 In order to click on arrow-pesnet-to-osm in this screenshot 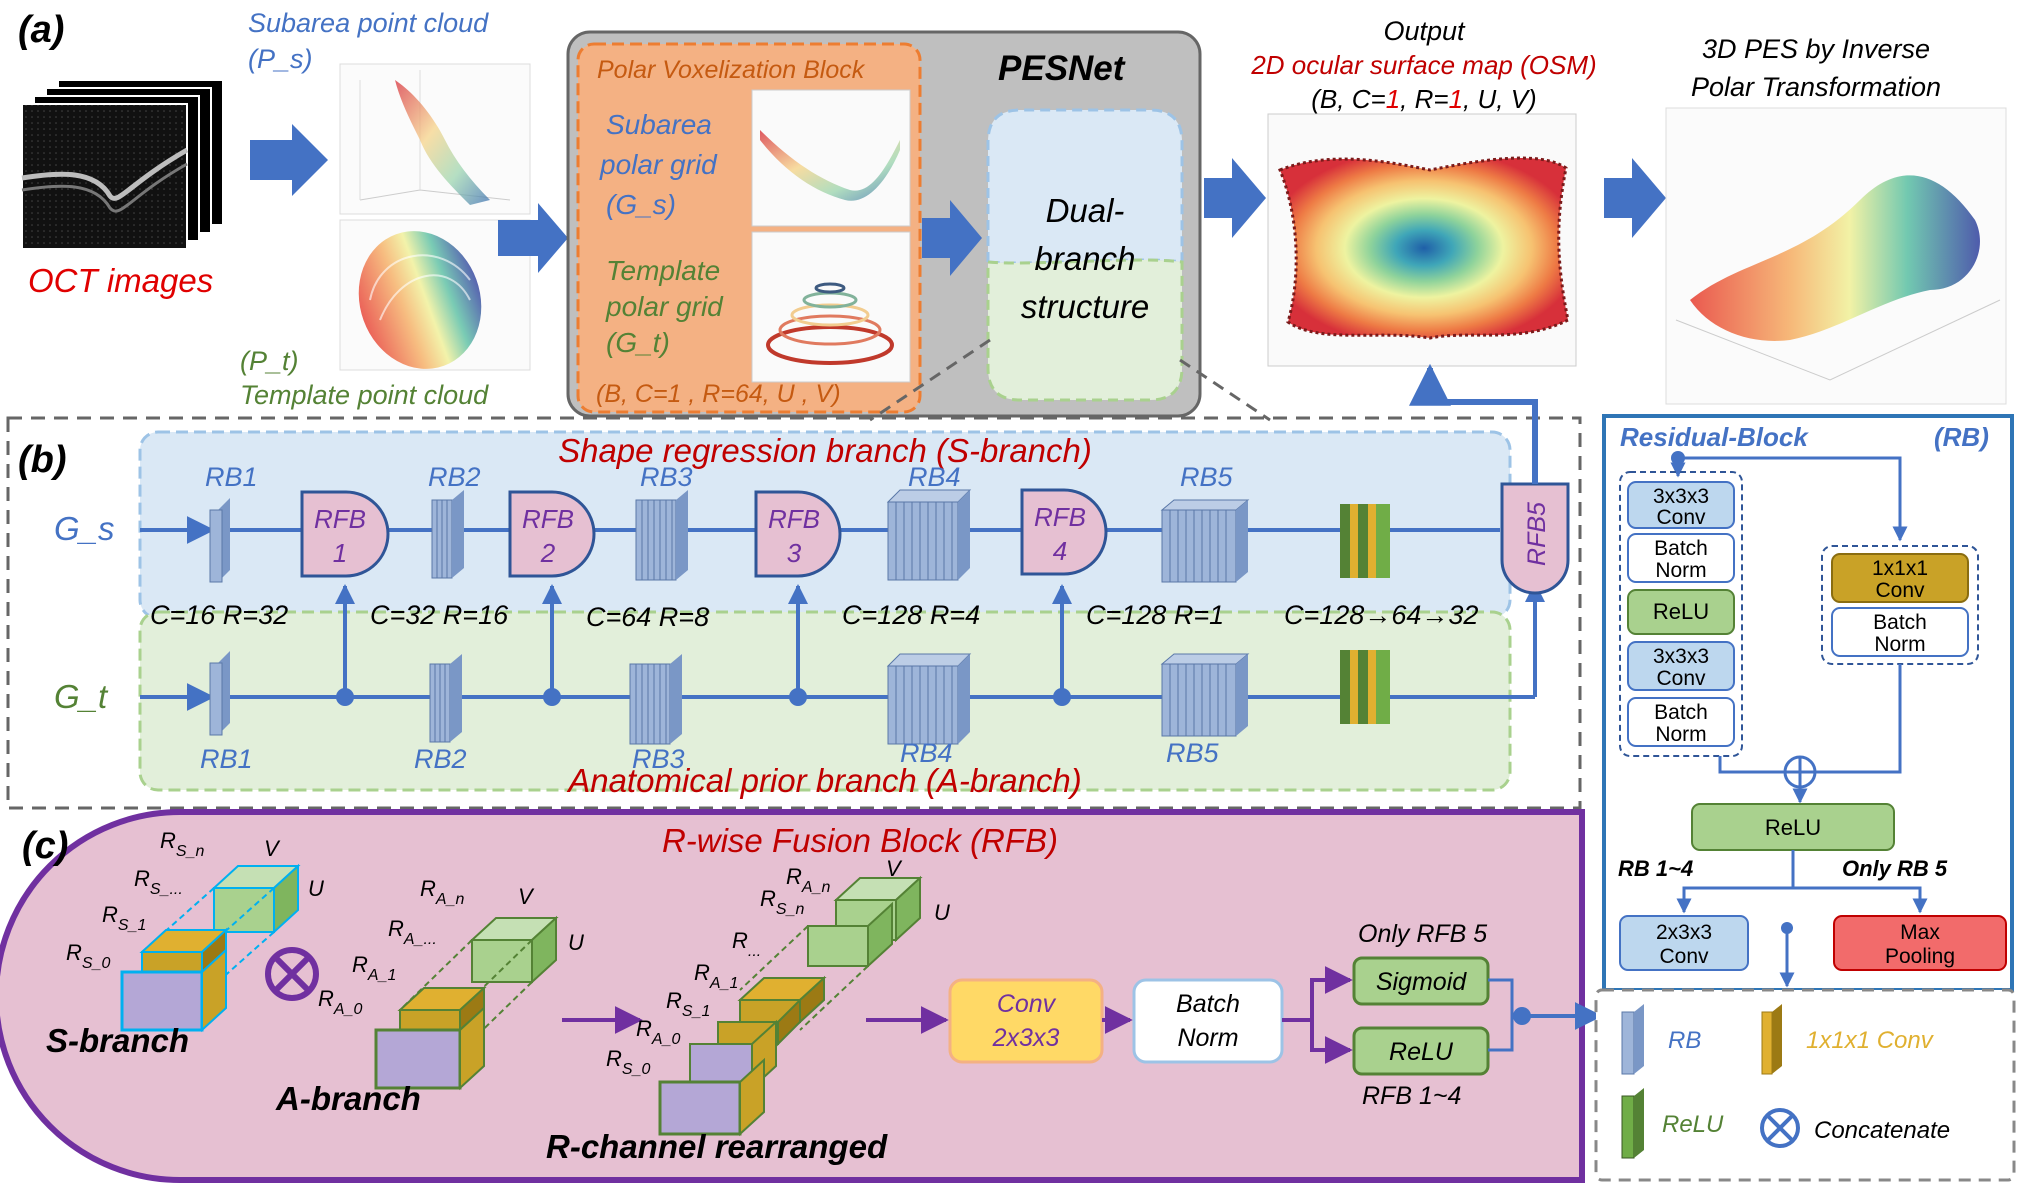, I will do `click(1235, 198)`.